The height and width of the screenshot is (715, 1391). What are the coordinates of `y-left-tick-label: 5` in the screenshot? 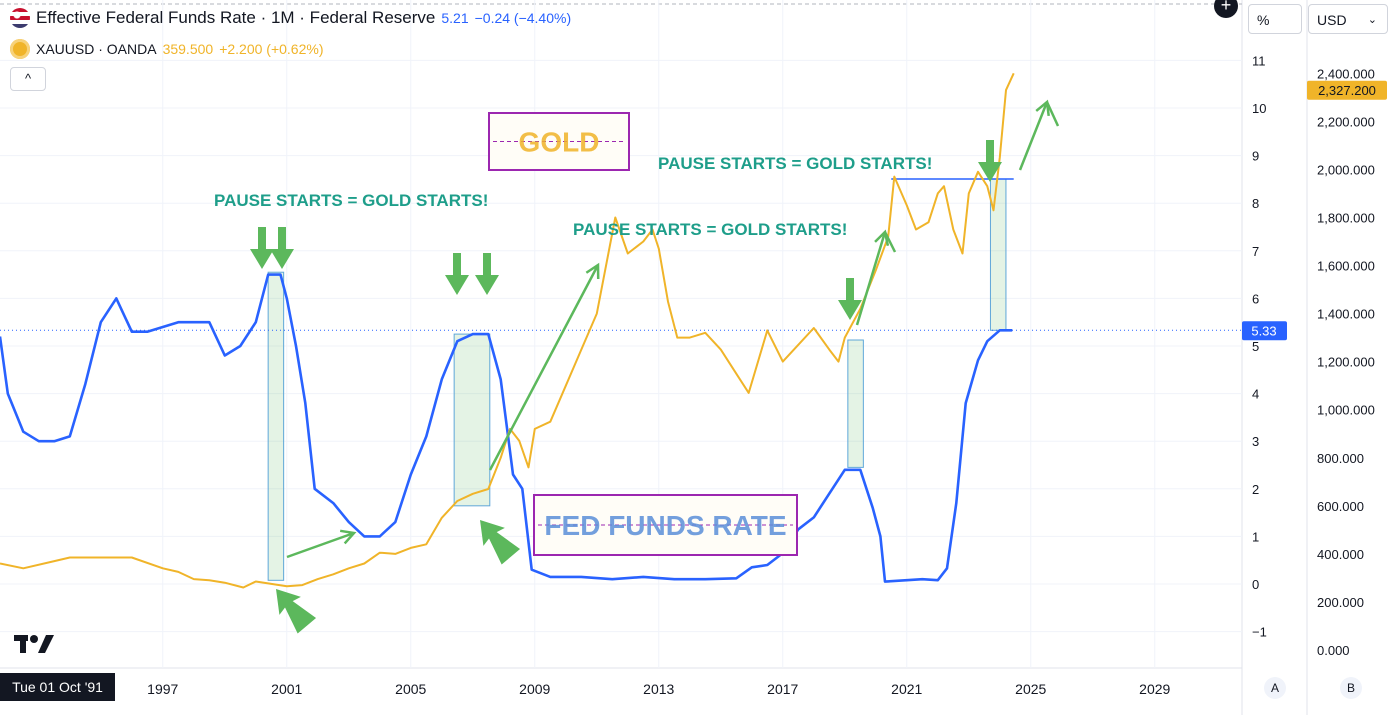 It's located at (1255, 346).